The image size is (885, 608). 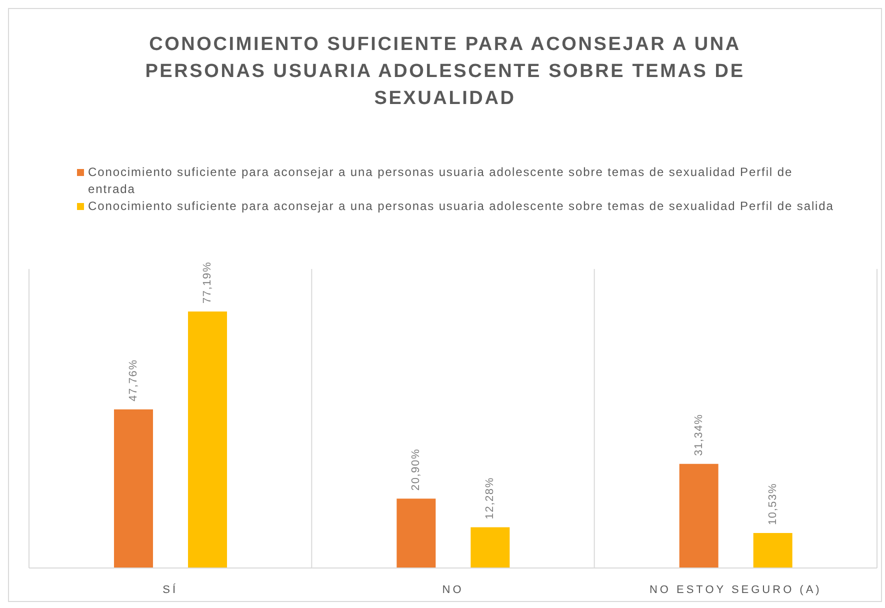 What do you see at coordinates (461, 206) in the screenshot?
I see `legend-label: Conocimiento suficiente para aconsejar a una personas usuaria adolescente sobre temas de sexualidad Perfil de salida` at bounding box center [461, 206].